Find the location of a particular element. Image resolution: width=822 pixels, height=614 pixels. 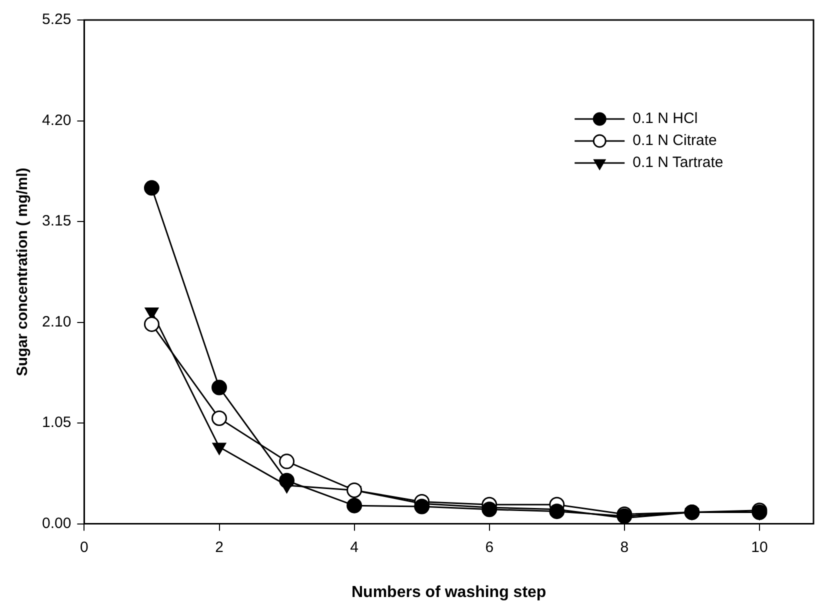

y-tick-label: 0.00 is located at coordinates (57, 523).